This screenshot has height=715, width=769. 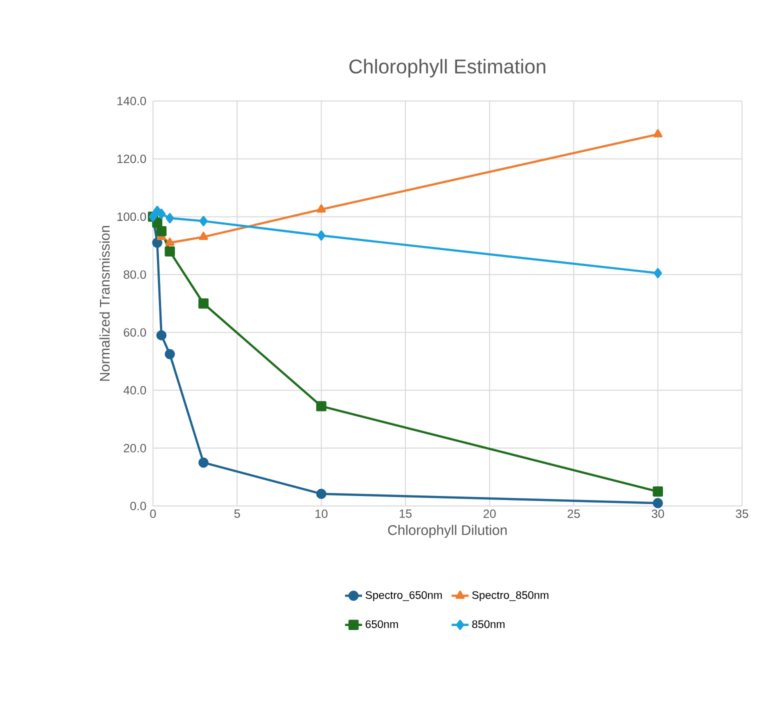 What do you see at coordinates (447, 531) in the screenshot?
I see `x-axis-title: Chlorophyll Dilution` at bounding box center [447, 531].